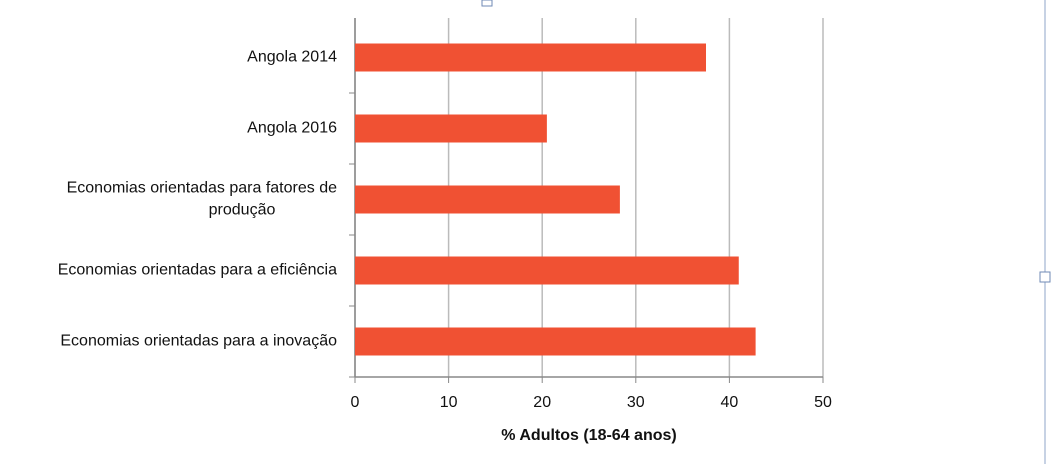 This screenshot has width=1062, height=469. I want to click on x-tick-label: 40, so click(730, 402).